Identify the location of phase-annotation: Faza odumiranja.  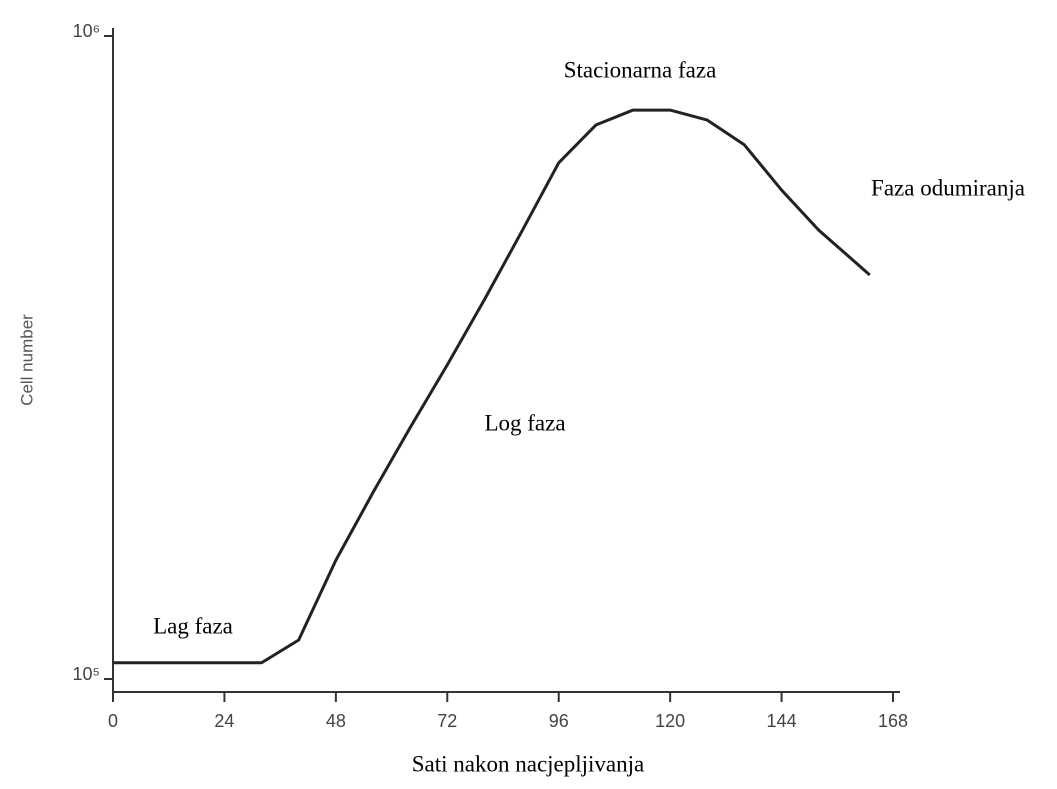
(948, 187).